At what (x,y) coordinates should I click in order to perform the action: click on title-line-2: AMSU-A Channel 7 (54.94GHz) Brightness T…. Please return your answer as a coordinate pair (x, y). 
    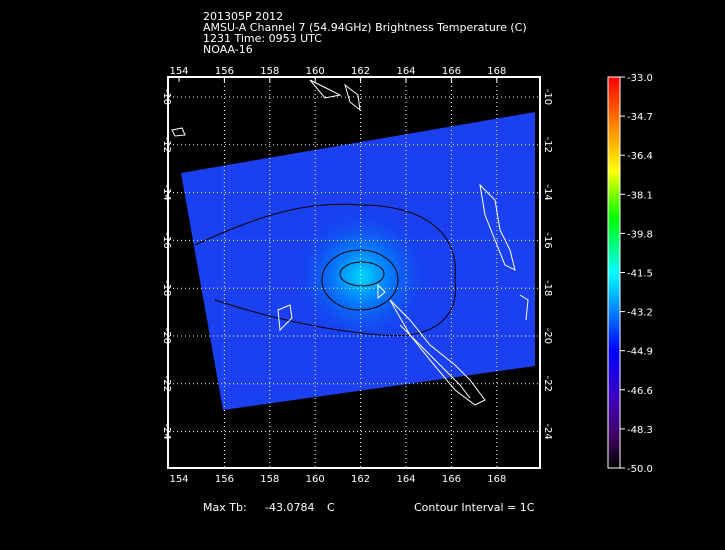
    Looking at the image, I should click on (365, 27).